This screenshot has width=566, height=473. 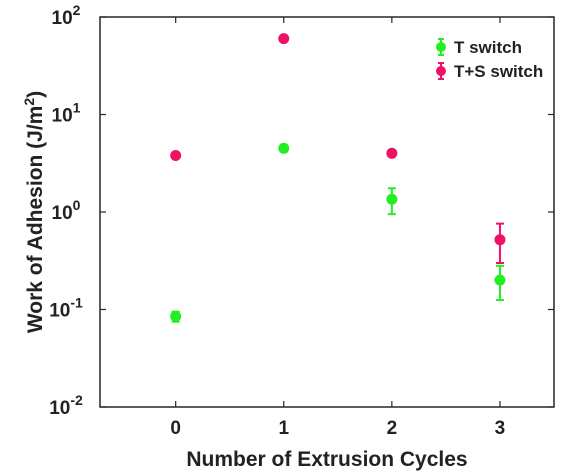 I want to click on legend-label-t-switch: T switch, so click(x=488, y=47).